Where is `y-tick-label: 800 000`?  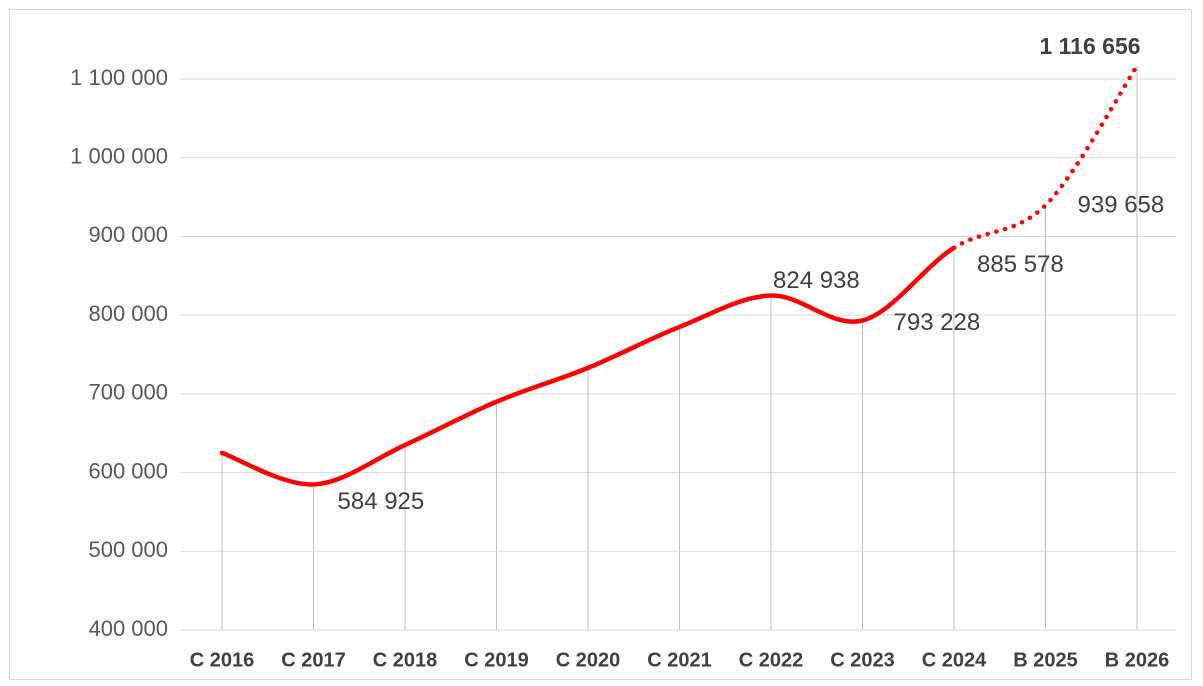
y-tick-label: 800 000 is located at coordinates (128, 313).